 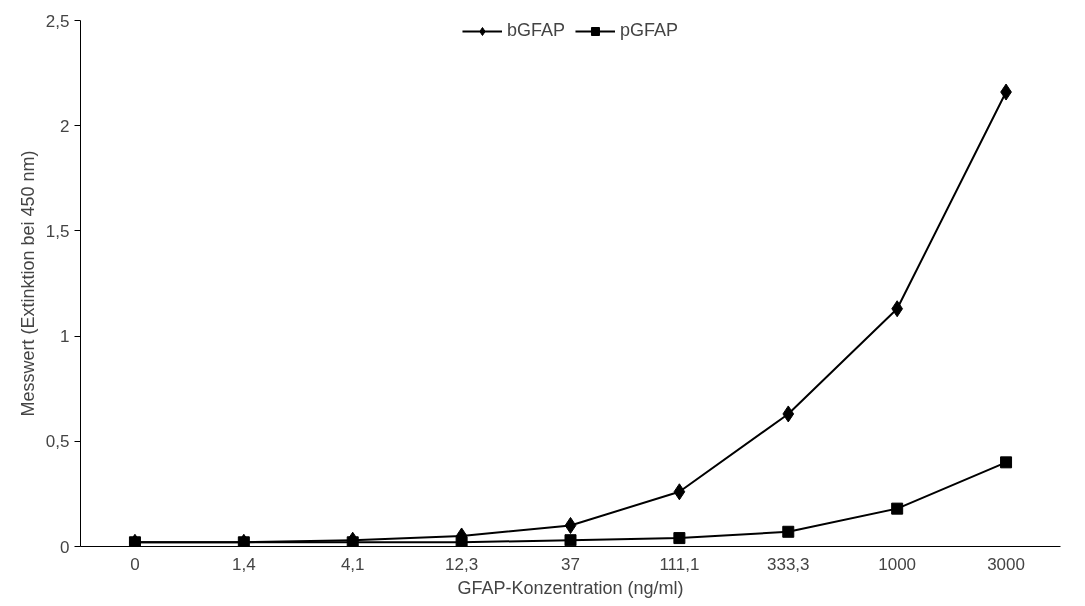 I want to click on x-tick-label: 4,1, so click(x=352, y=564).